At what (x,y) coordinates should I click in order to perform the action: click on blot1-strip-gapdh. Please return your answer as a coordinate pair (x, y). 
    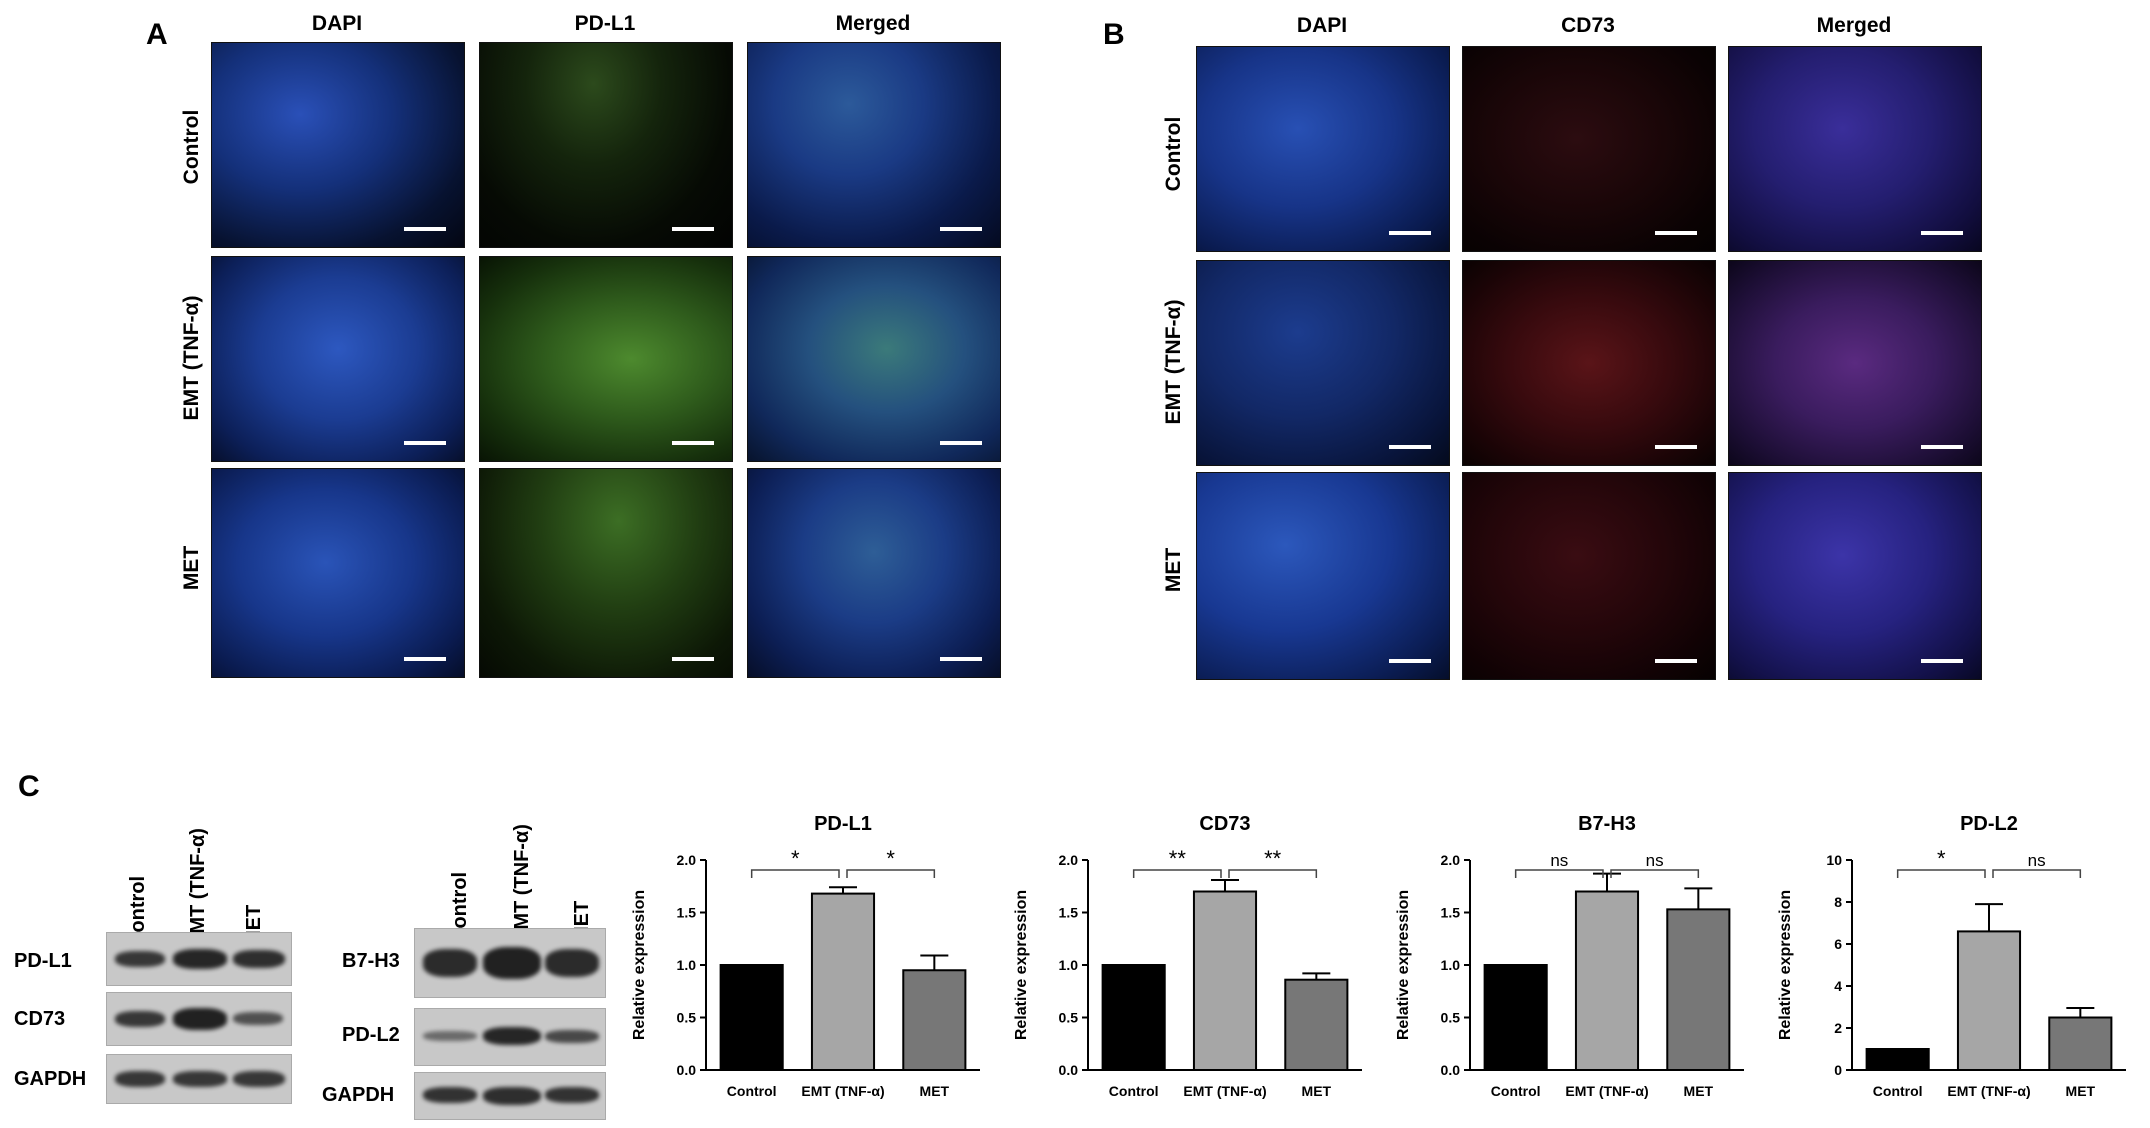
    Looking at the image, I should click on (199, 1079).